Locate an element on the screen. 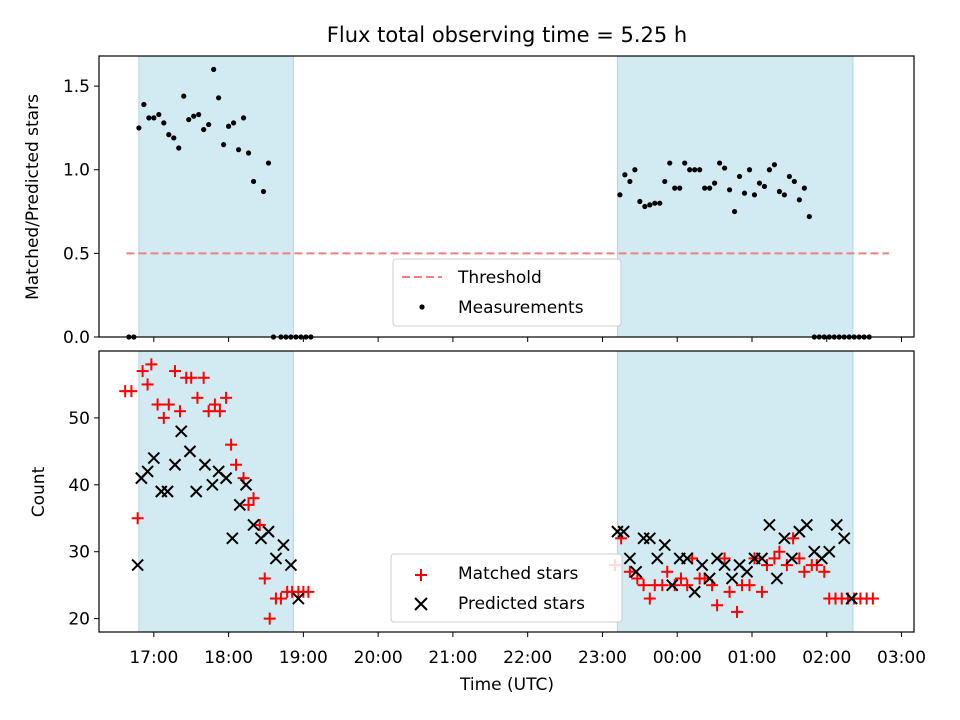 This screenshot has height=720, width=960. top-legend: Threshold Measurements is located at coordinates (507, 292).